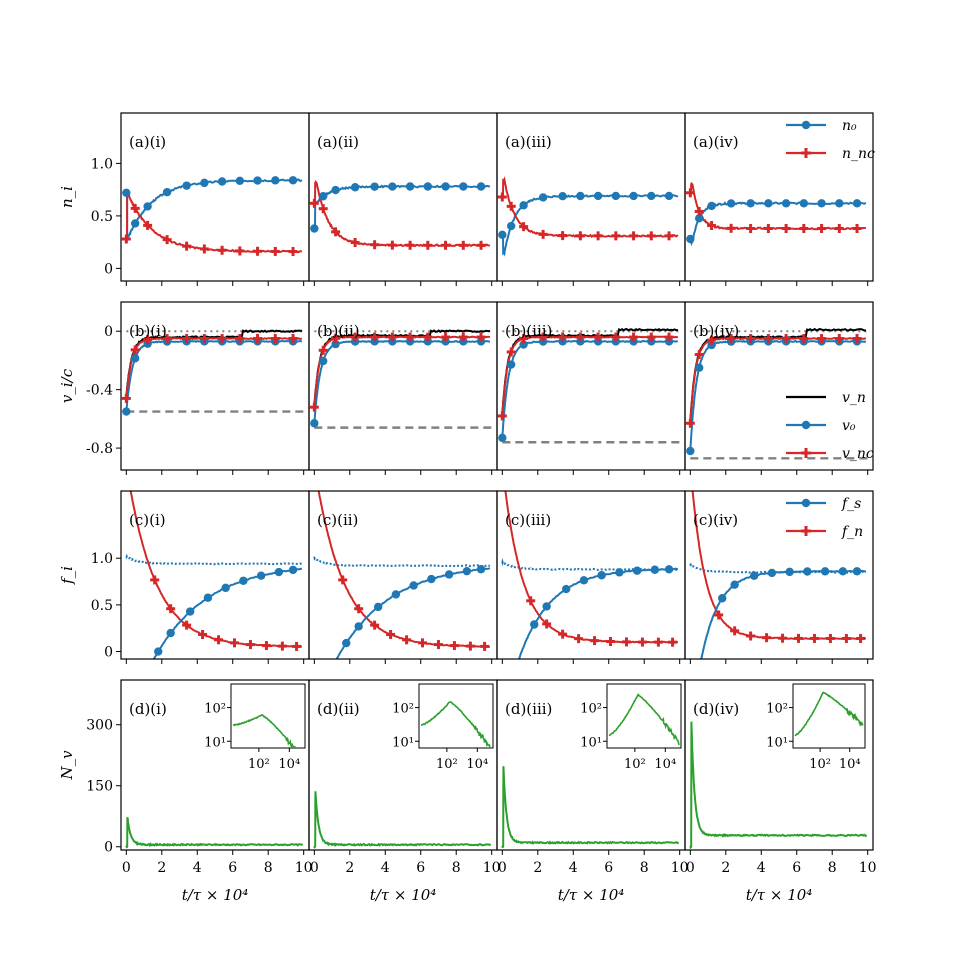 The height and width of the screenshot is (969, 969). Describe the element at coordinates (456, 716) in the screenshot. I see `inset-frame` at that location.